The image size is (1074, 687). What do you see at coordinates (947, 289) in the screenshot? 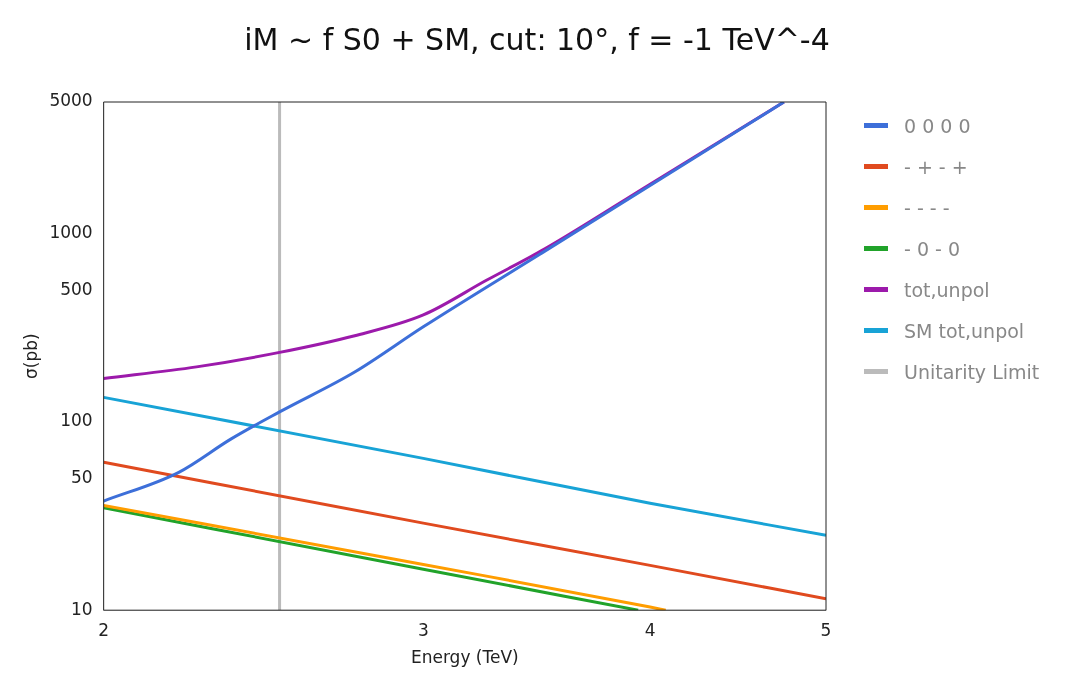
I see `legend-label: tot,unpol` at bounding box center [947, 289].